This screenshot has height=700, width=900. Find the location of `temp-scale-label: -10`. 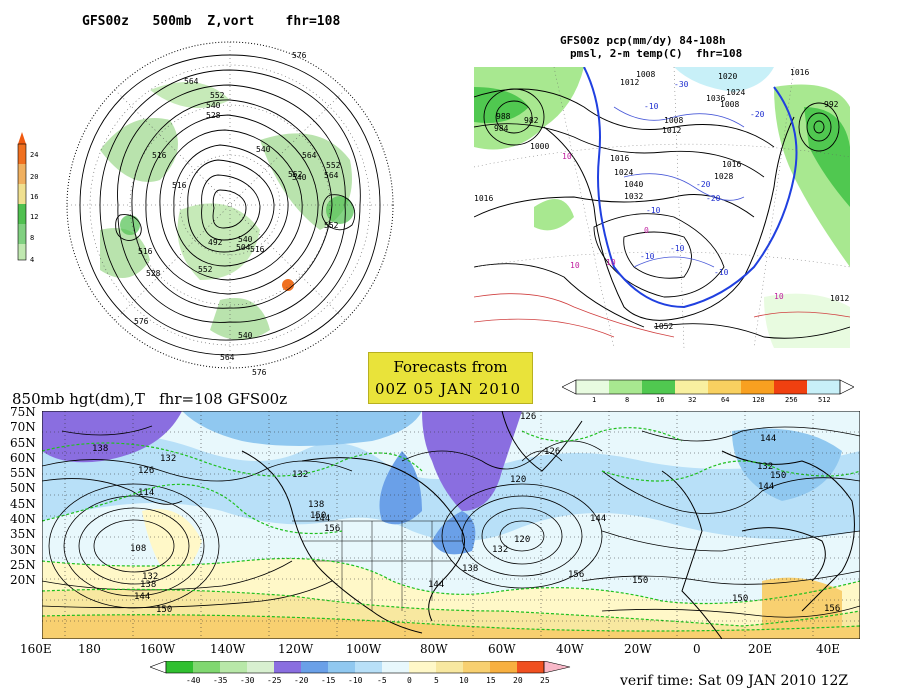

temp-scale-label: -10 is located at coordinates (355, 680).